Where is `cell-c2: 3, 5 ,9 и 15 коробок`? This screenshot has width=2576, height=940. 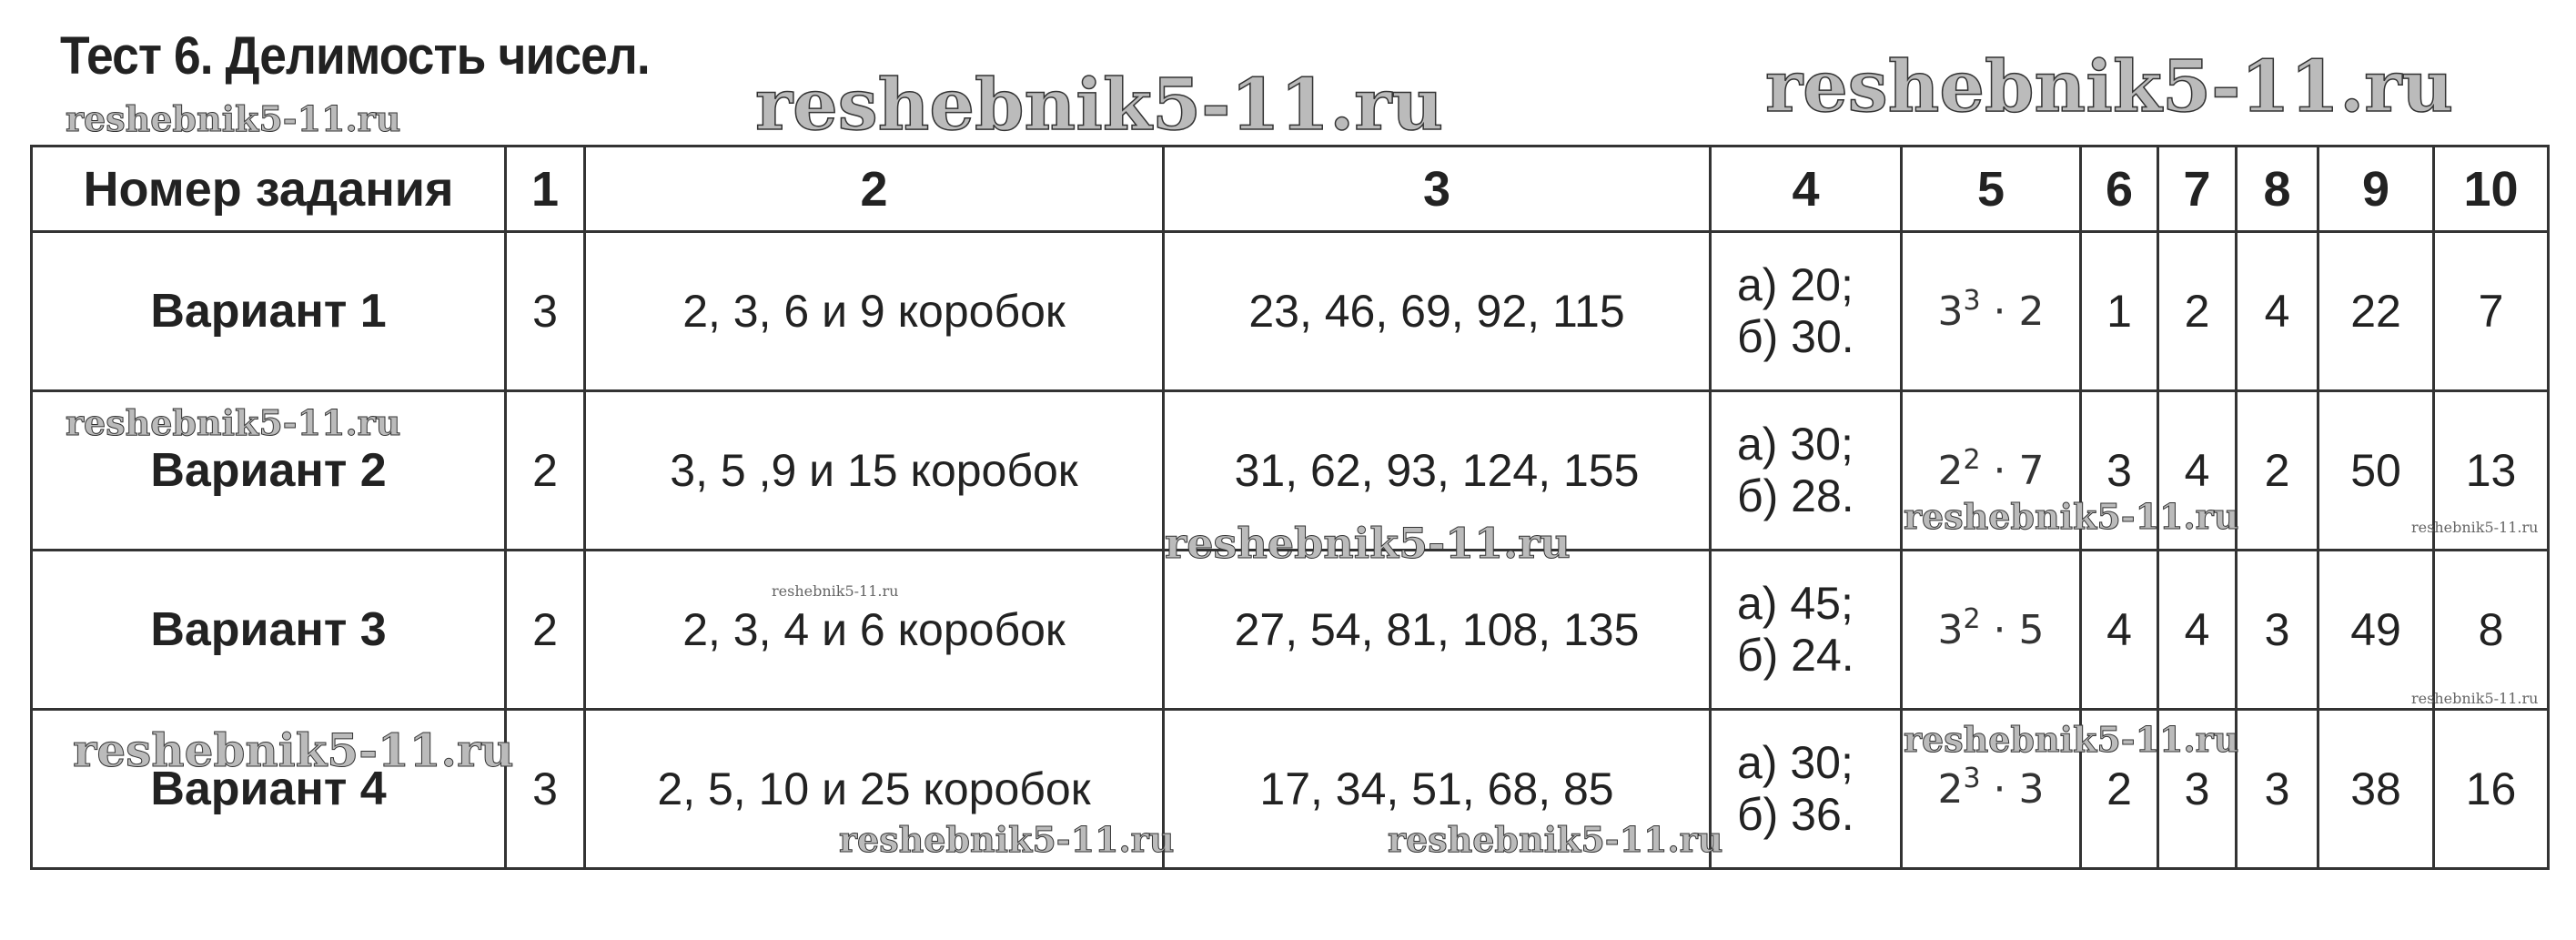
cell-c2: 3, 5 ,9 и 15 коробок is located at coordinates (874, 470).